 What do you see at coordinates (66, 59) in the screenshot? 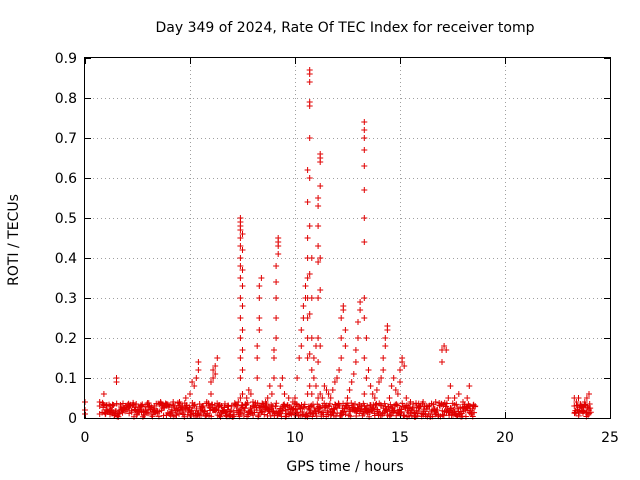
I see `y-tick-label: 0.9` at bounding box center [66, 59].